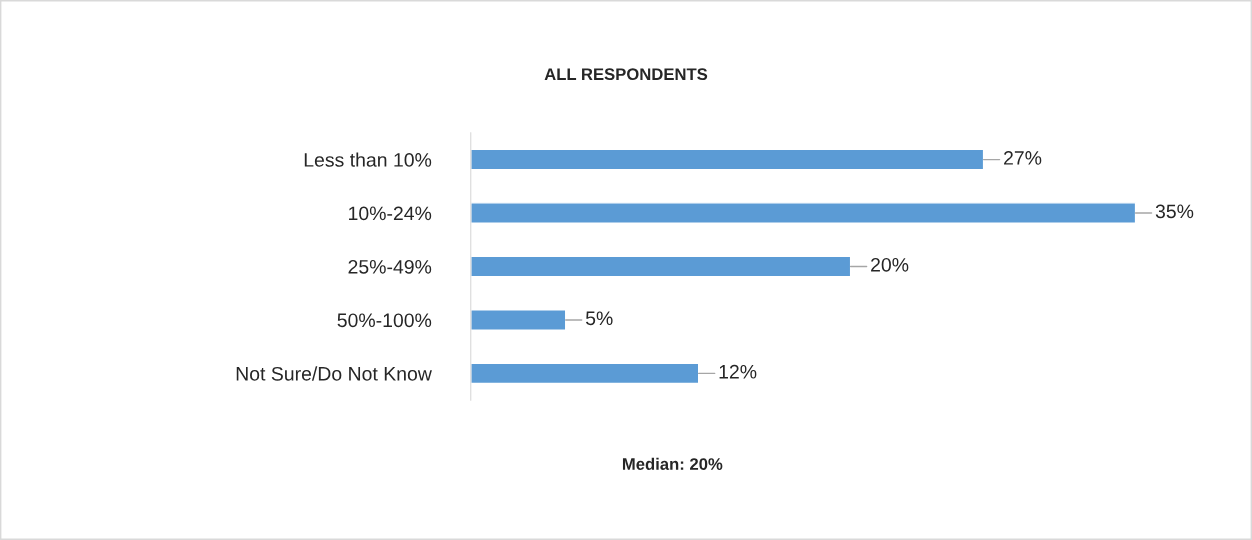  What do you see at coordinates (672, 463) in the screenshot?
I see `text: Median: 20%` at bounding box center [672, 463].